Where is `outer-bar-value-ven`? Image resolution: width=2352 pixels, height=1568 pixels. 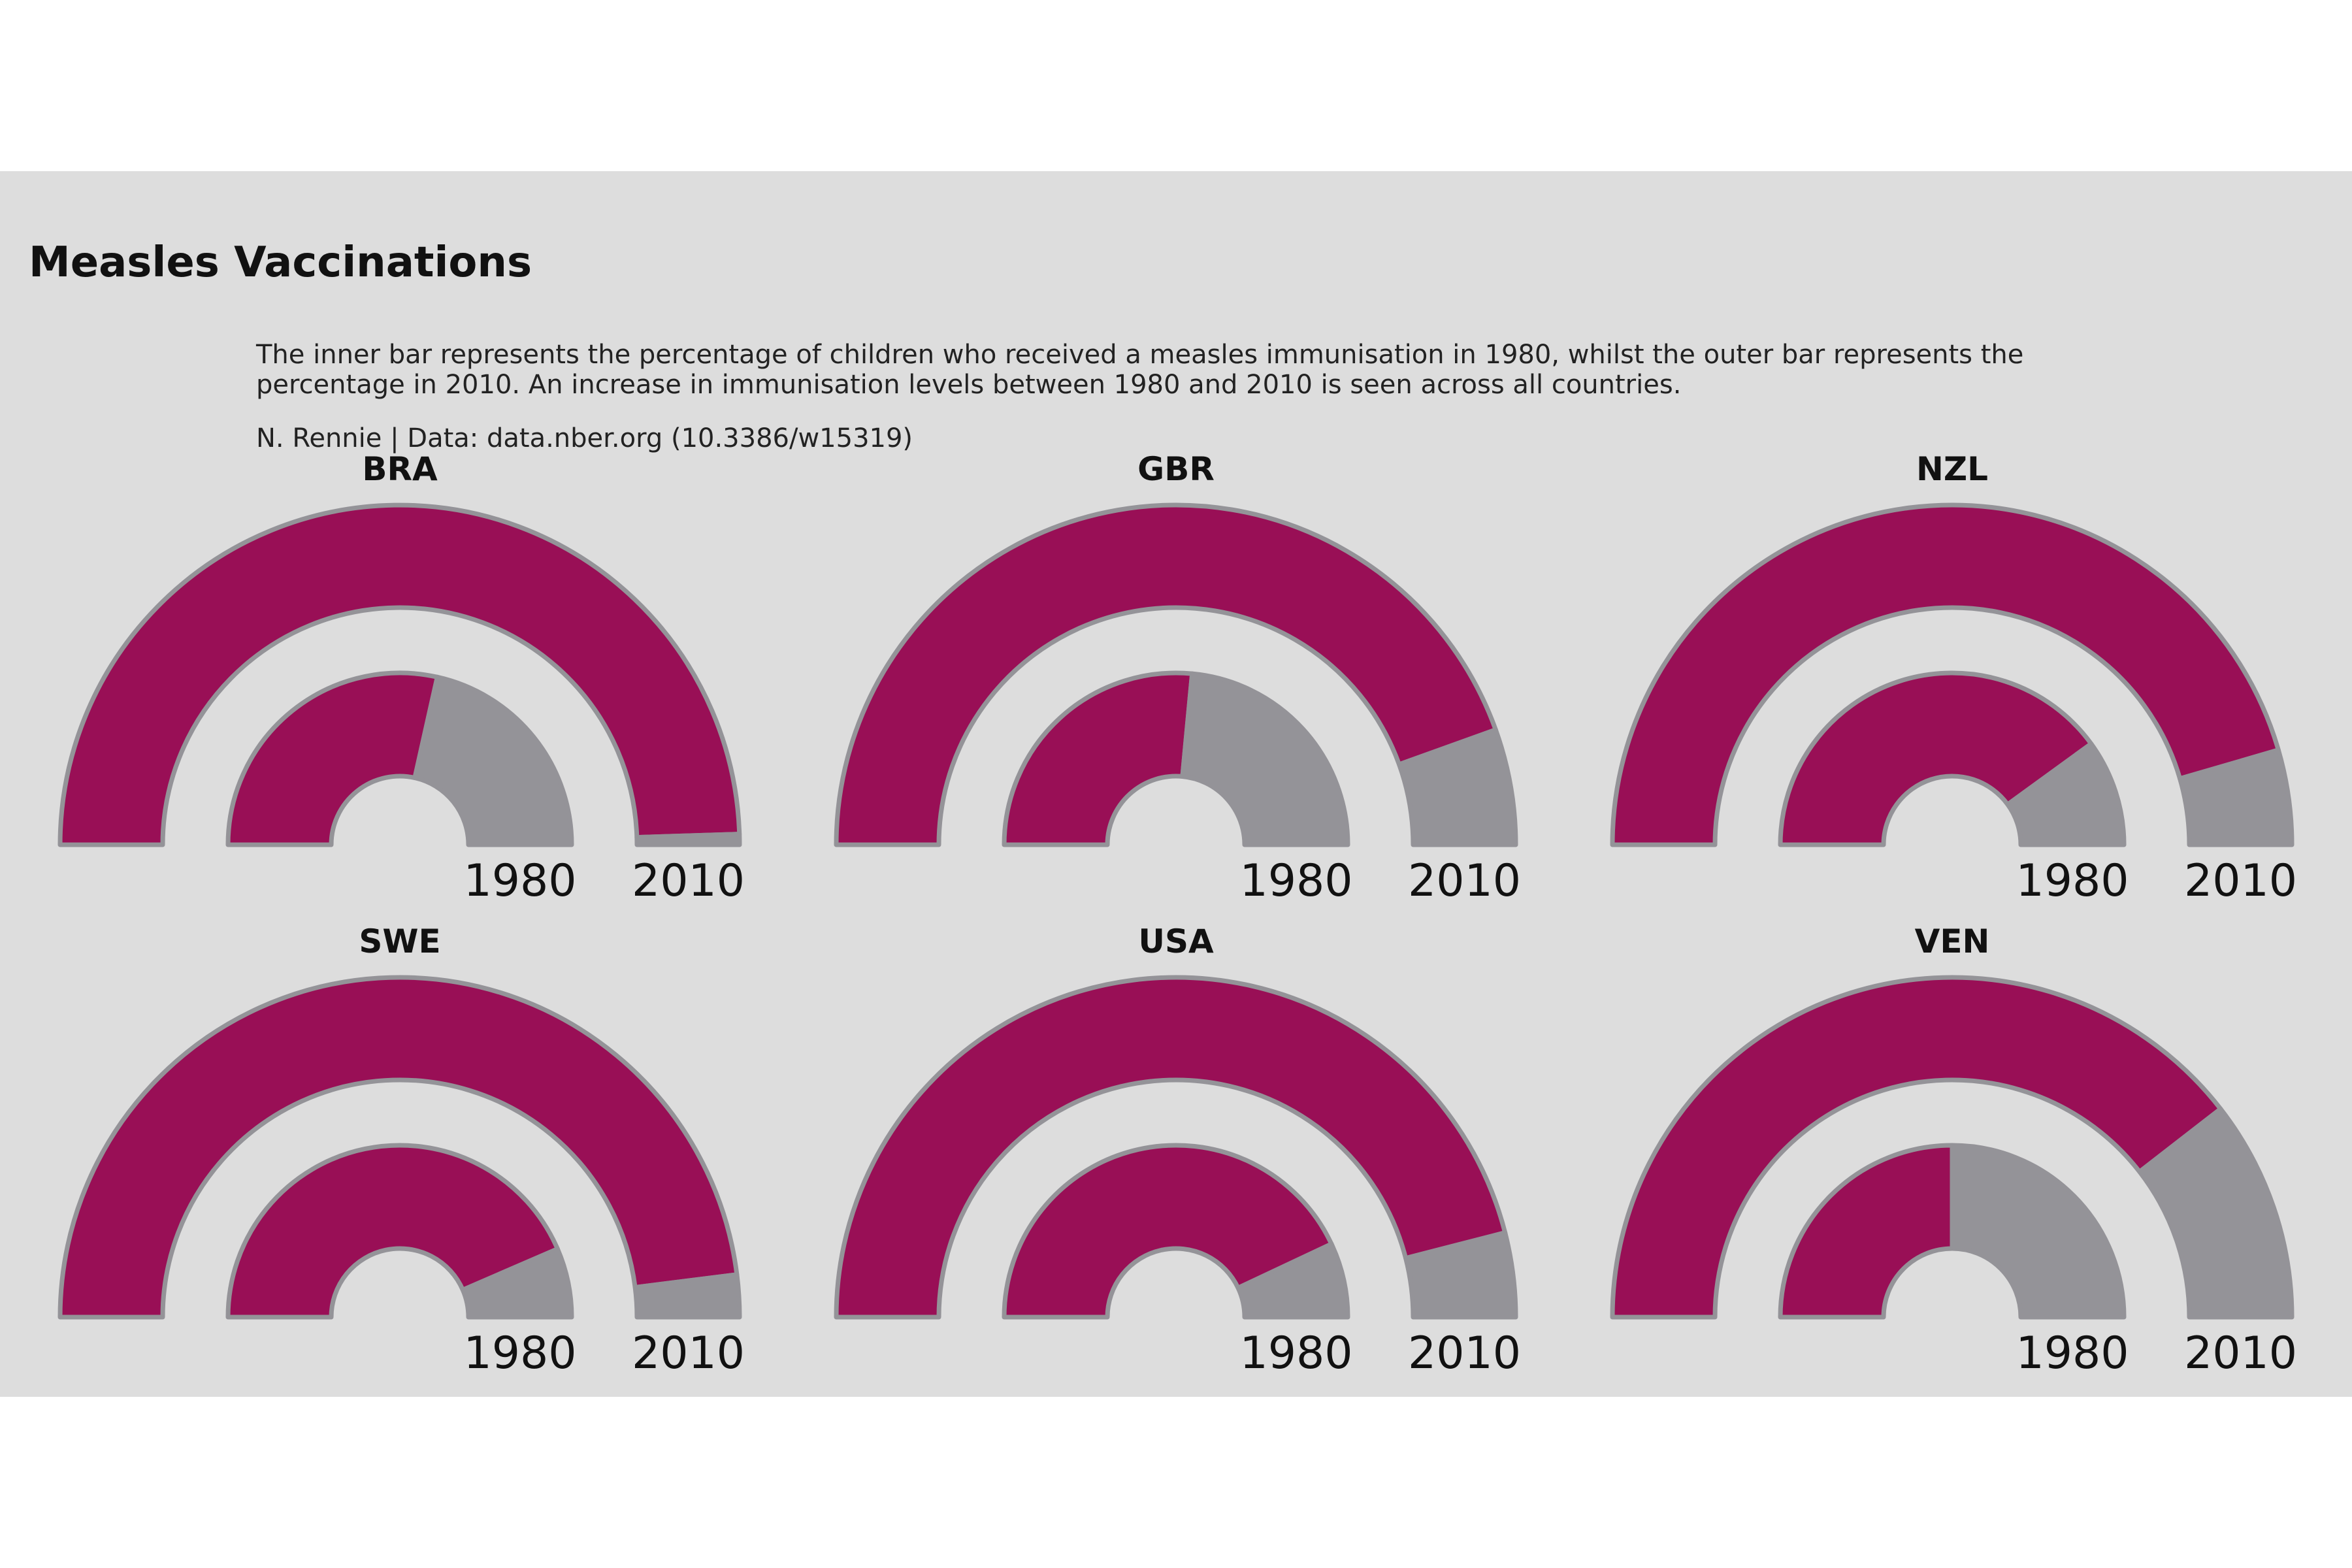
outer-bar-value-ven is located at coordinates (1916, 1147).